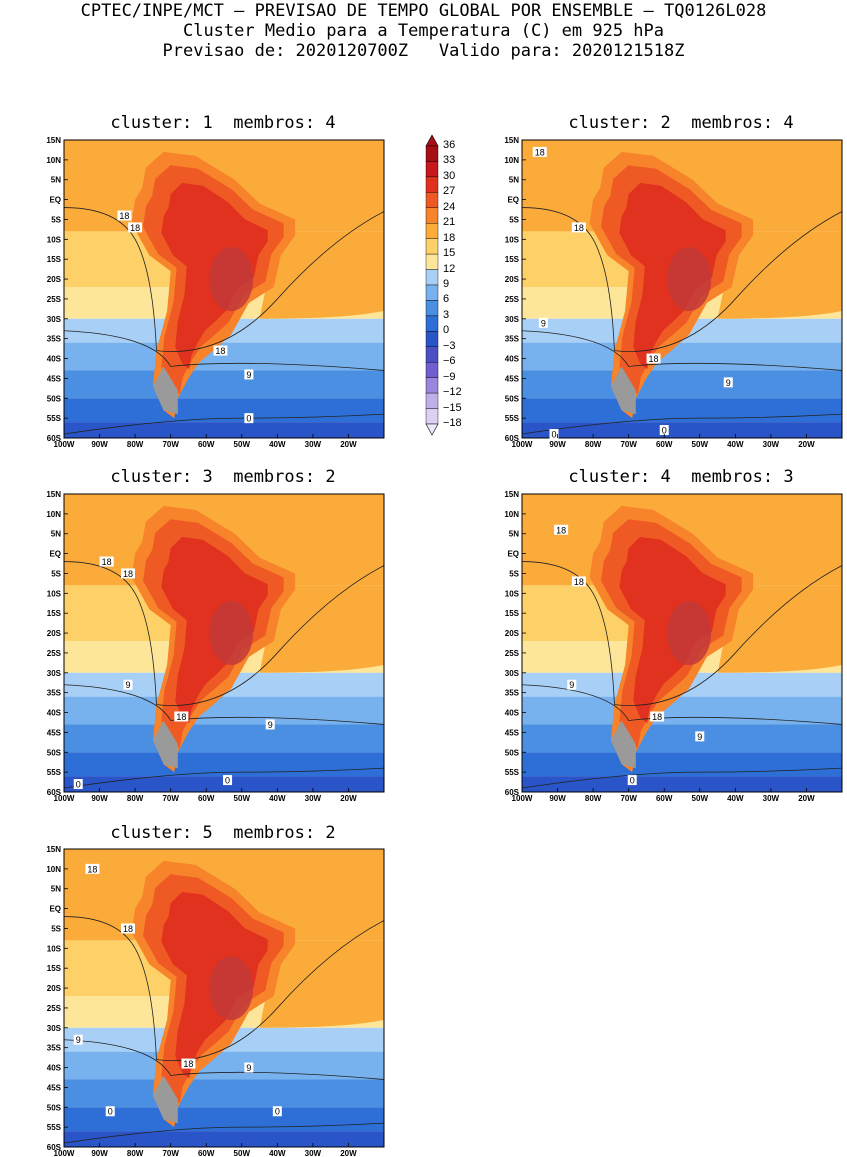  What do you see at coordinates (54, 593) in the screenshot?
I see `lat-tick-label: 10S` at bounding box center [54, 593].